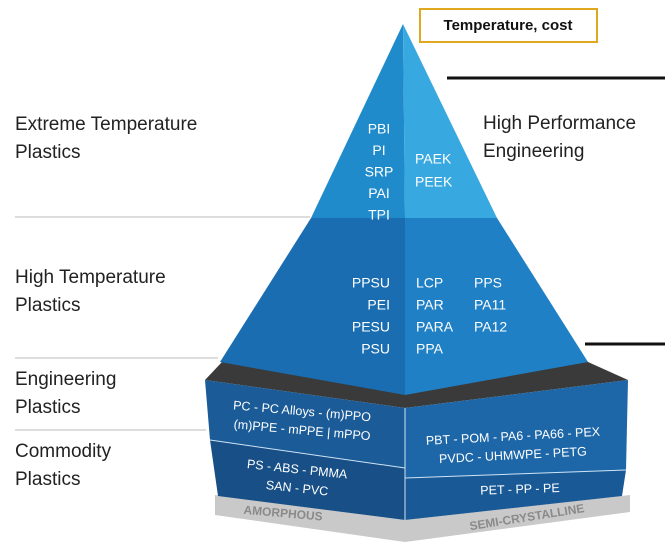 Image resolution: width=665 pixels, height=546 pixels. I want to click on material: PA11, so click(490, 305).